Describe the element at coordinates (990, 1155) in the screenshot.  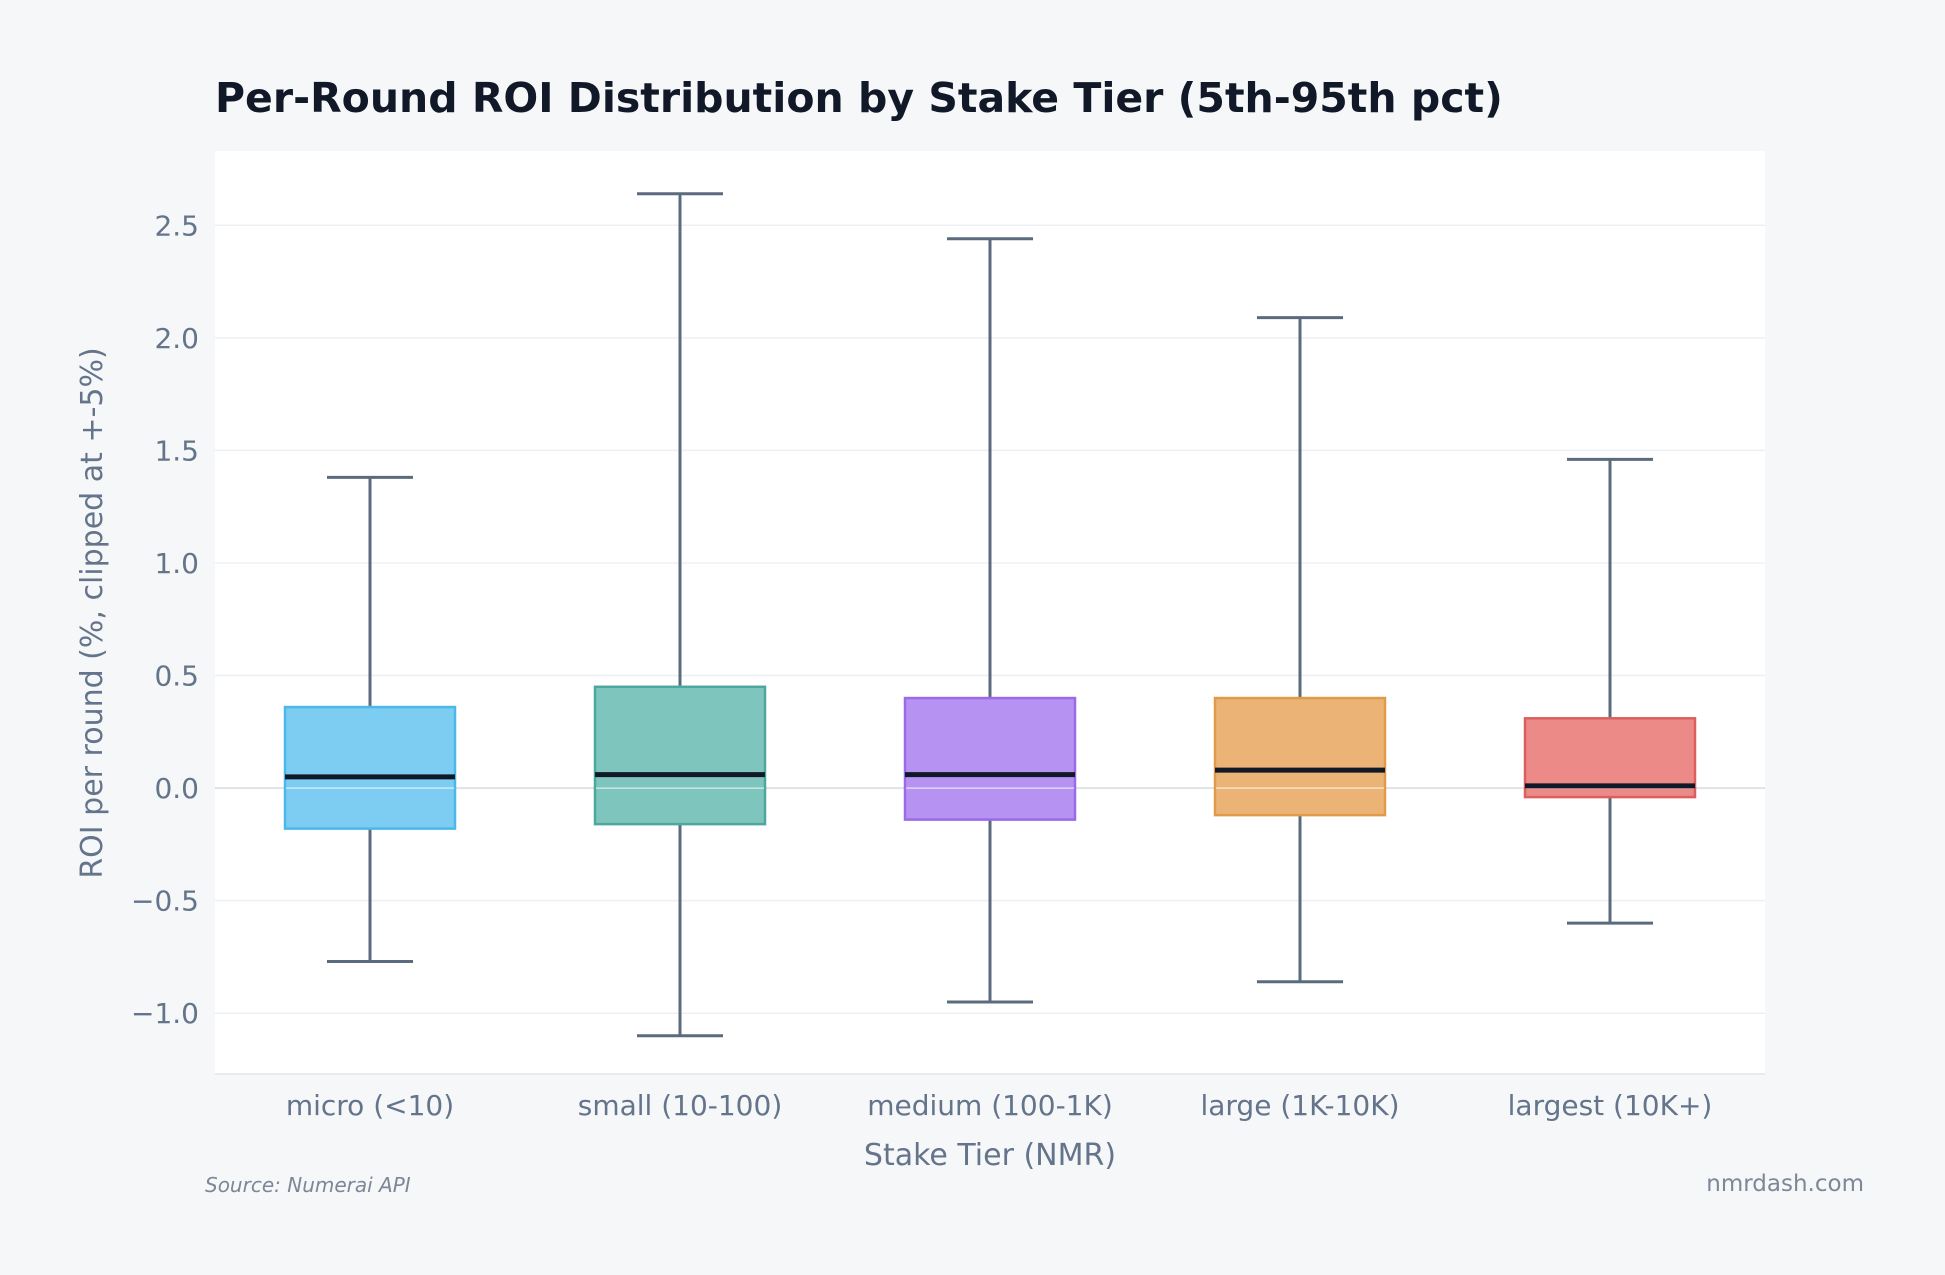
I see `x-axis-label: Stake Tier (NMR)` at that location.